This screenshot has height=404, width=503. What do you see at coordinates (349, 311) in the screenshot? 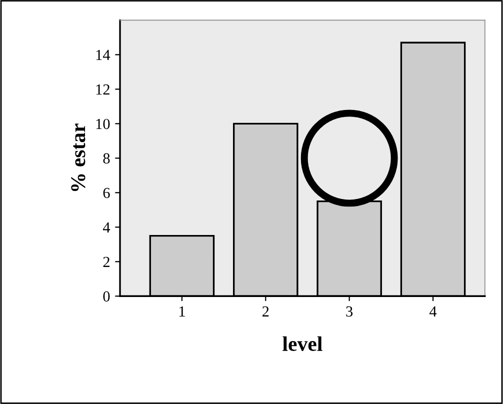
I see `x-tick-label: 3` at bounding box center [349, 311].